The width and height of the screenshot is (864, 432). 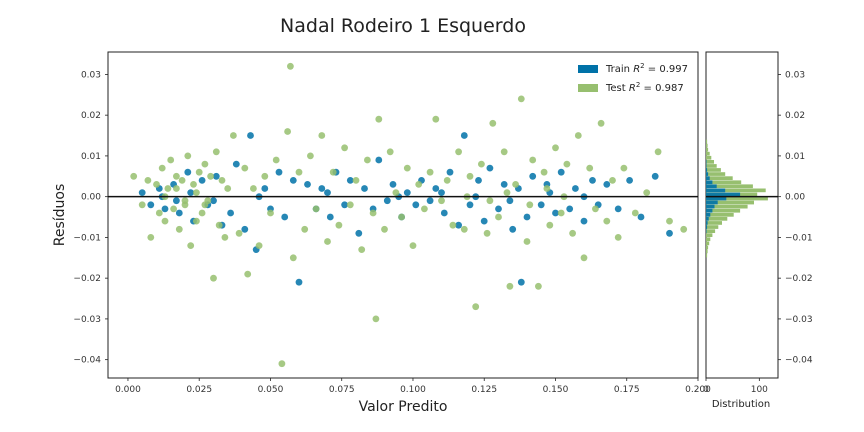 What do you see at coordinates (90, 218) in the screenshot?
I see `y-axis-ticks: 0.03 0.02 0.01 0.00 −0.01 −0.02 −0.03 −0.04` at bounding box center [90, 218].